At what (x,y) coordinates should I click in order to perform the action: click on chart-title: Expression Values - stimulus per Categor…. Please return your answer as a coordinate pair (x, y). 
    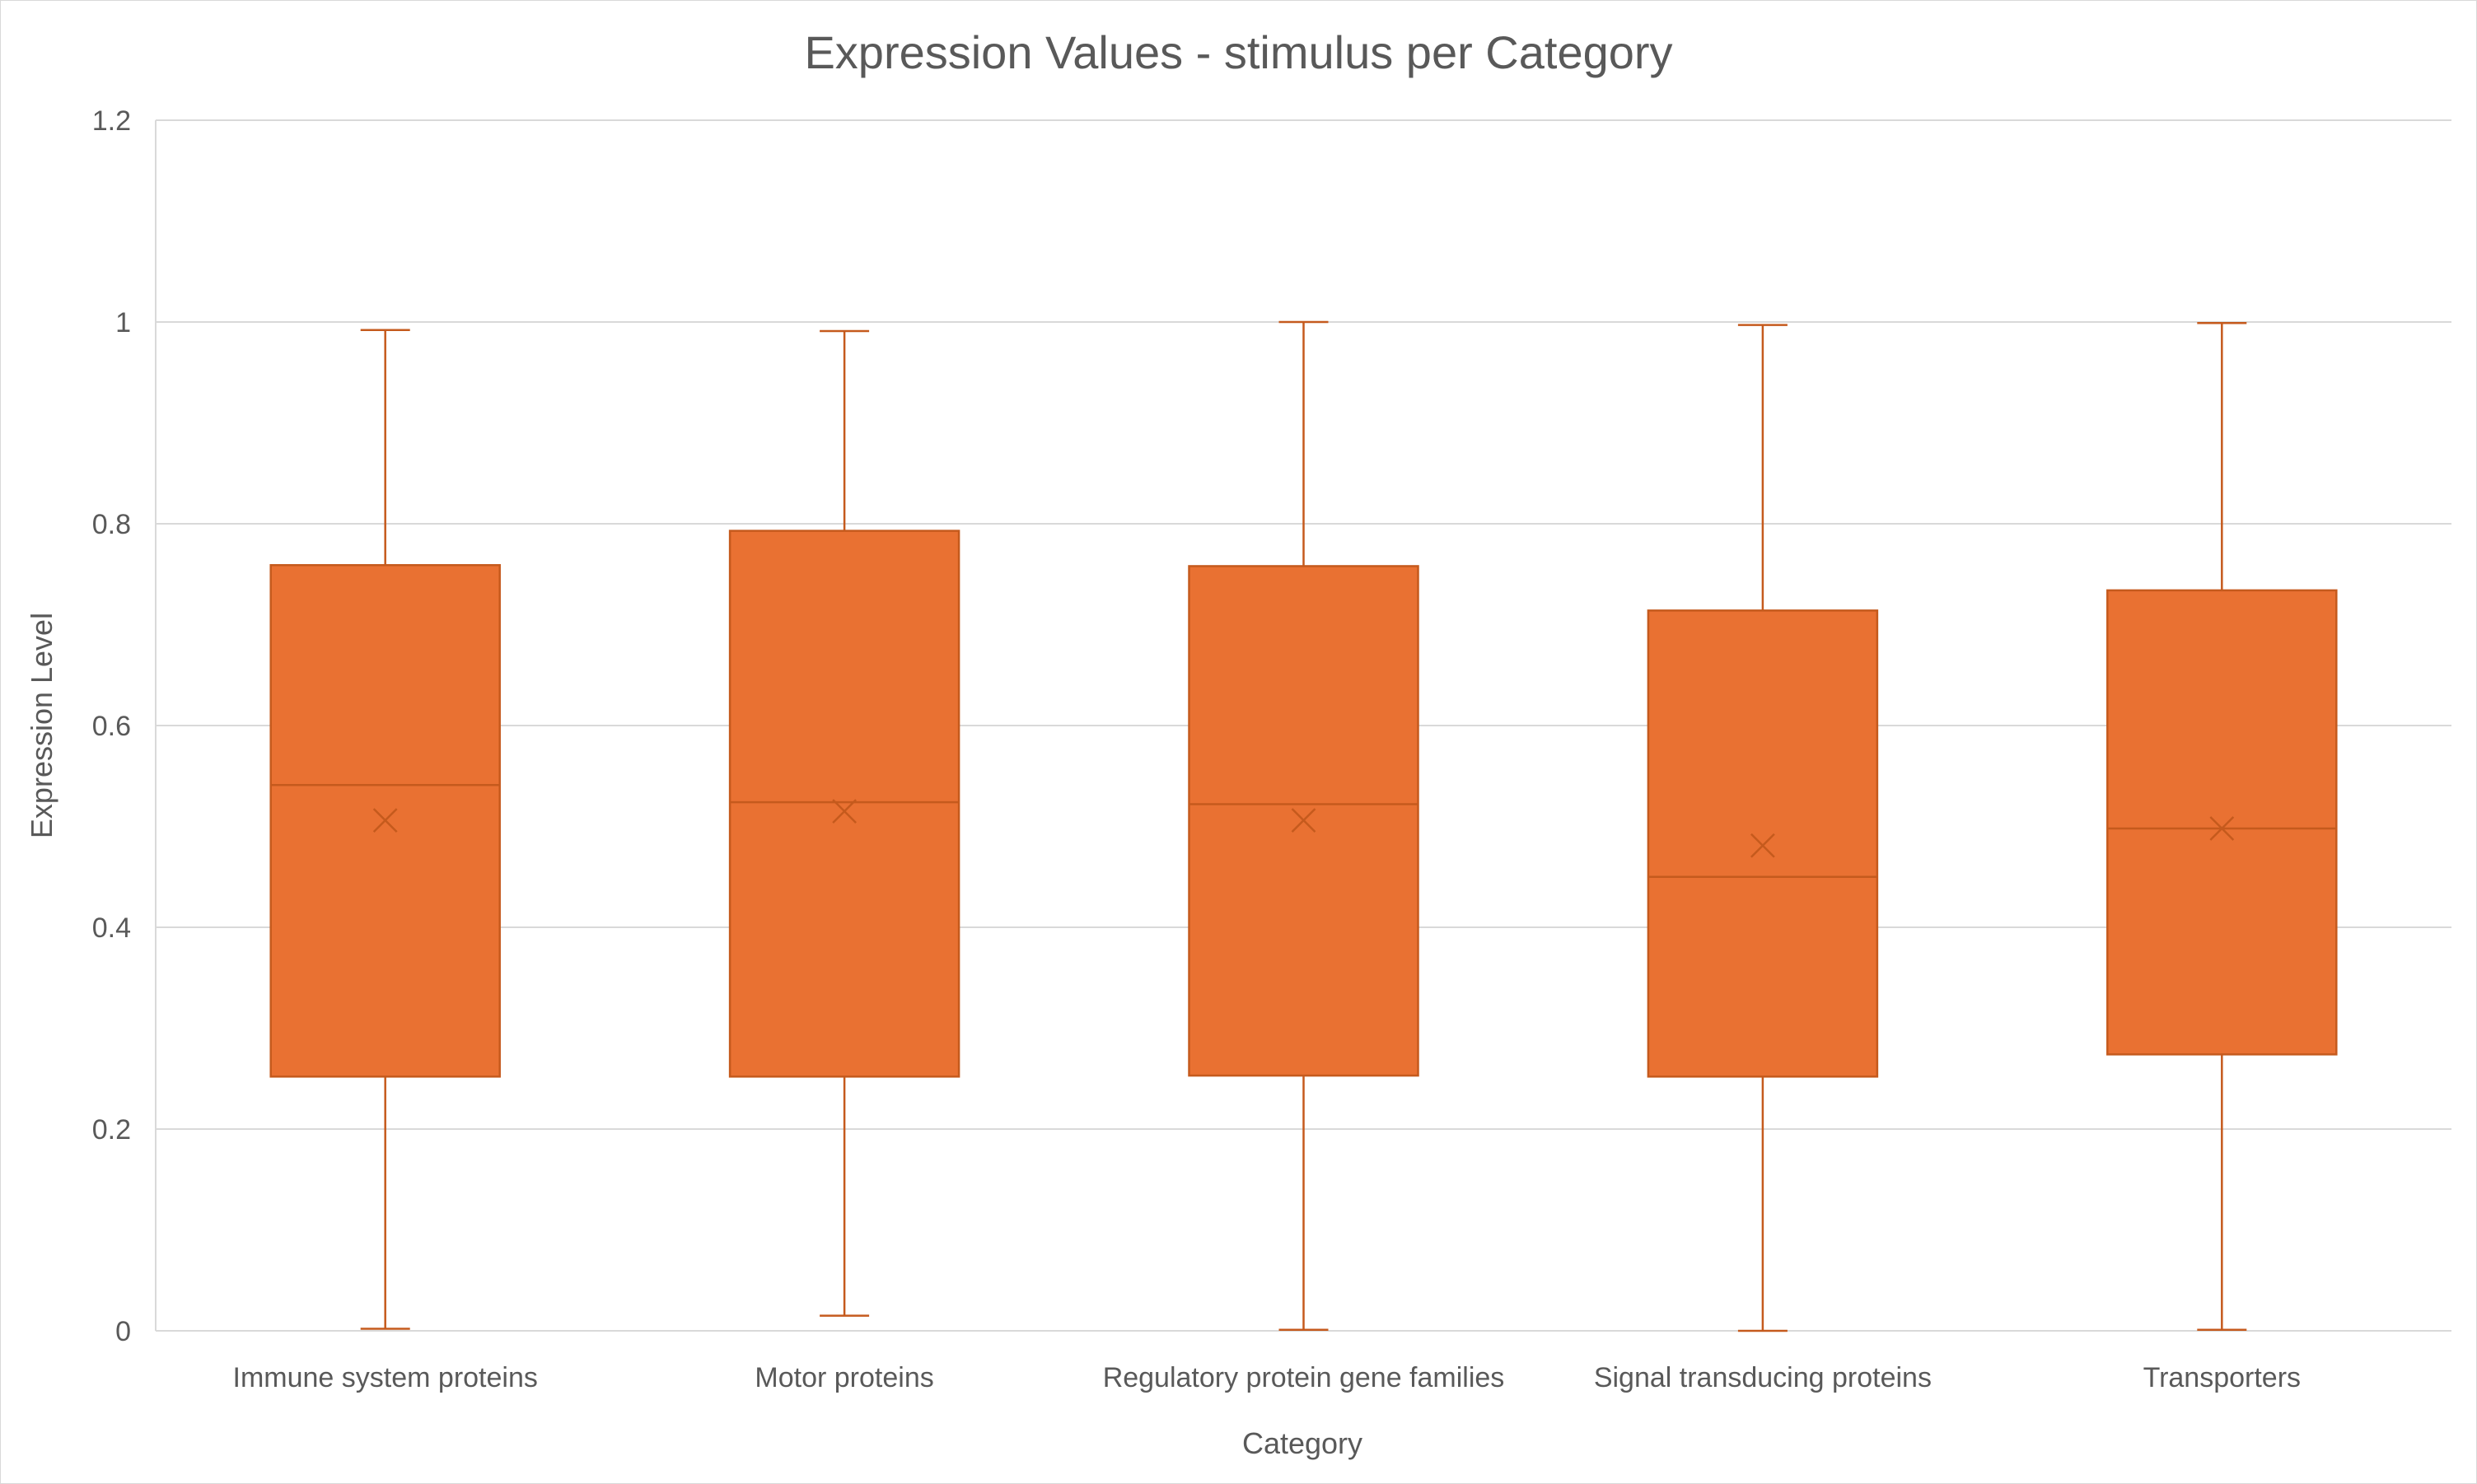
    Looking at the image, I should click on (1238, 52).